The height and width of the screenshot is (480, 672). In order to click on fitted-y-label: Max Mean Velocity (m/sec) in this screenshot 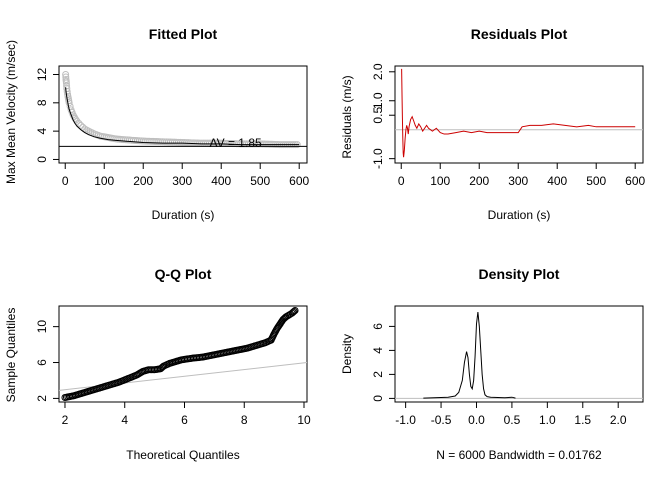, I will do `click(11, 112)`.